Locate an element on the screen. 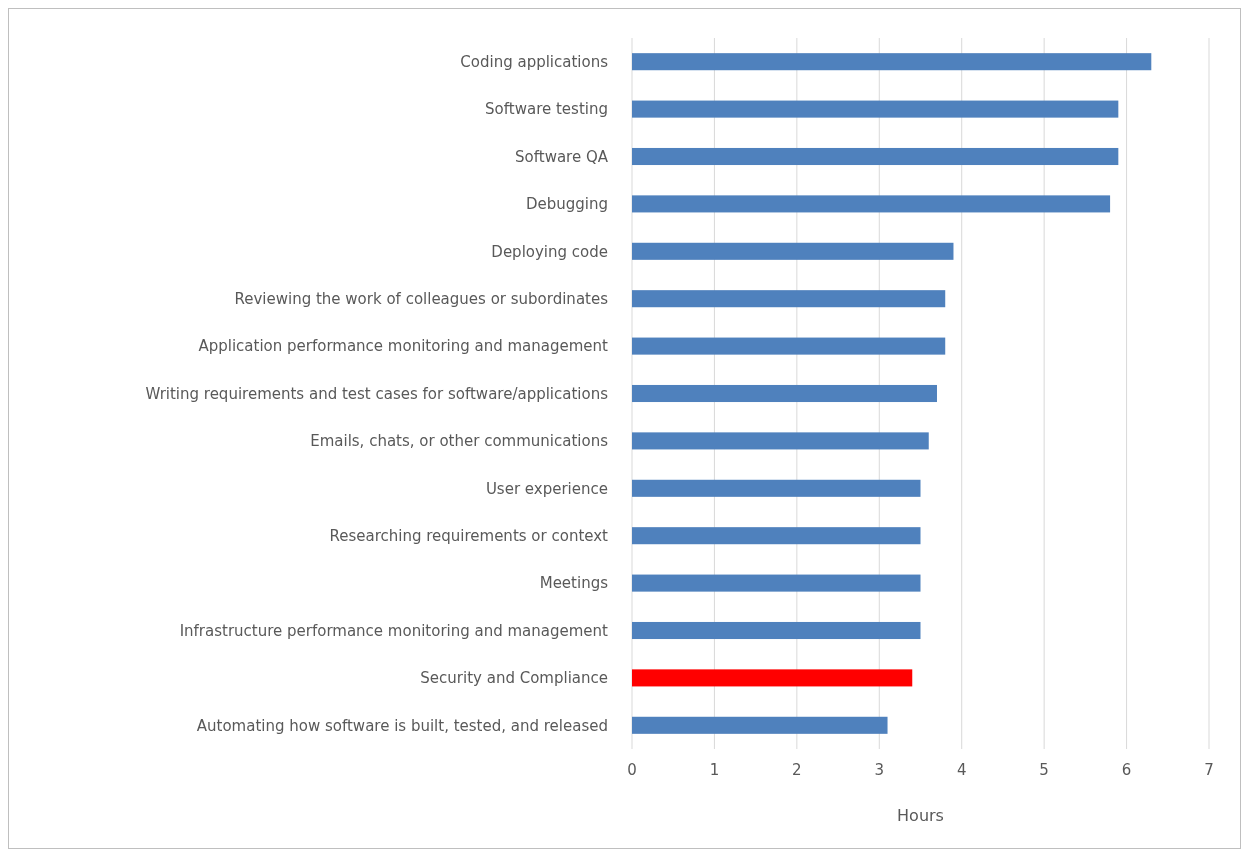 This screenshot has width=1249, height=857. x-tick-label: 3 is located at coordinates (879, 770).